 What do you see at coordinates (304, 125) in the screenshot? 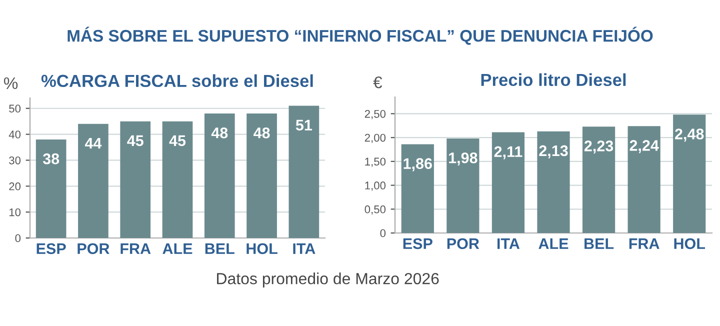
I see `data-label: 51` at bounding box center [304, 125].